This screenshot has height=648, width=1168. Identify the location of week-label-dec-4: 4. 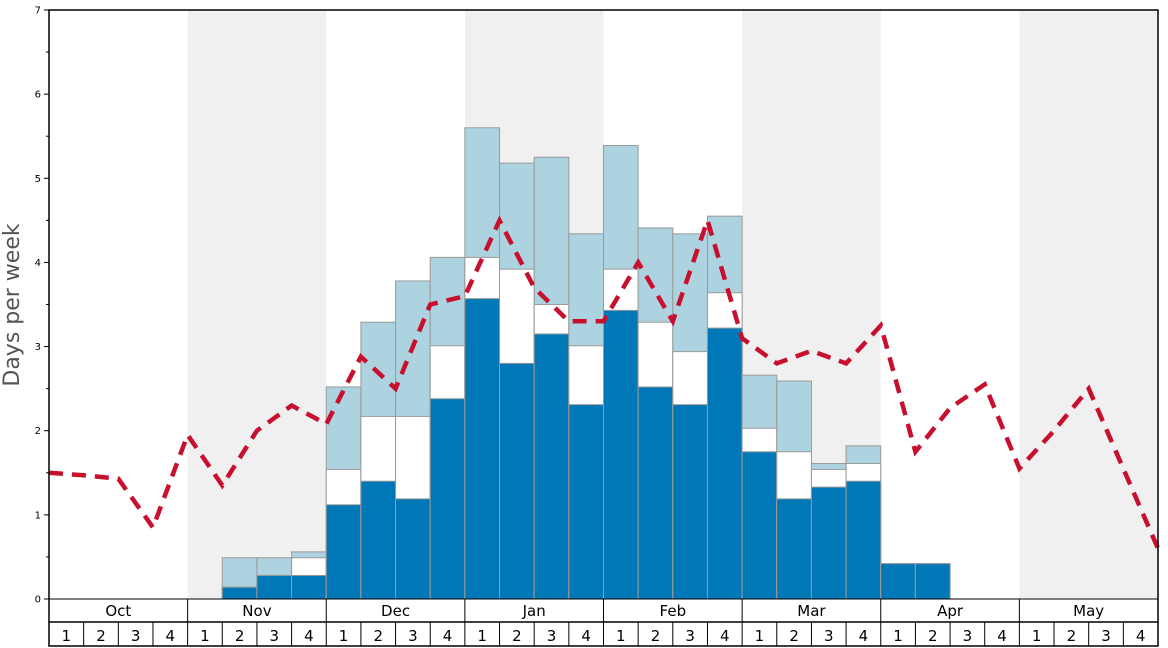
(448, 636).